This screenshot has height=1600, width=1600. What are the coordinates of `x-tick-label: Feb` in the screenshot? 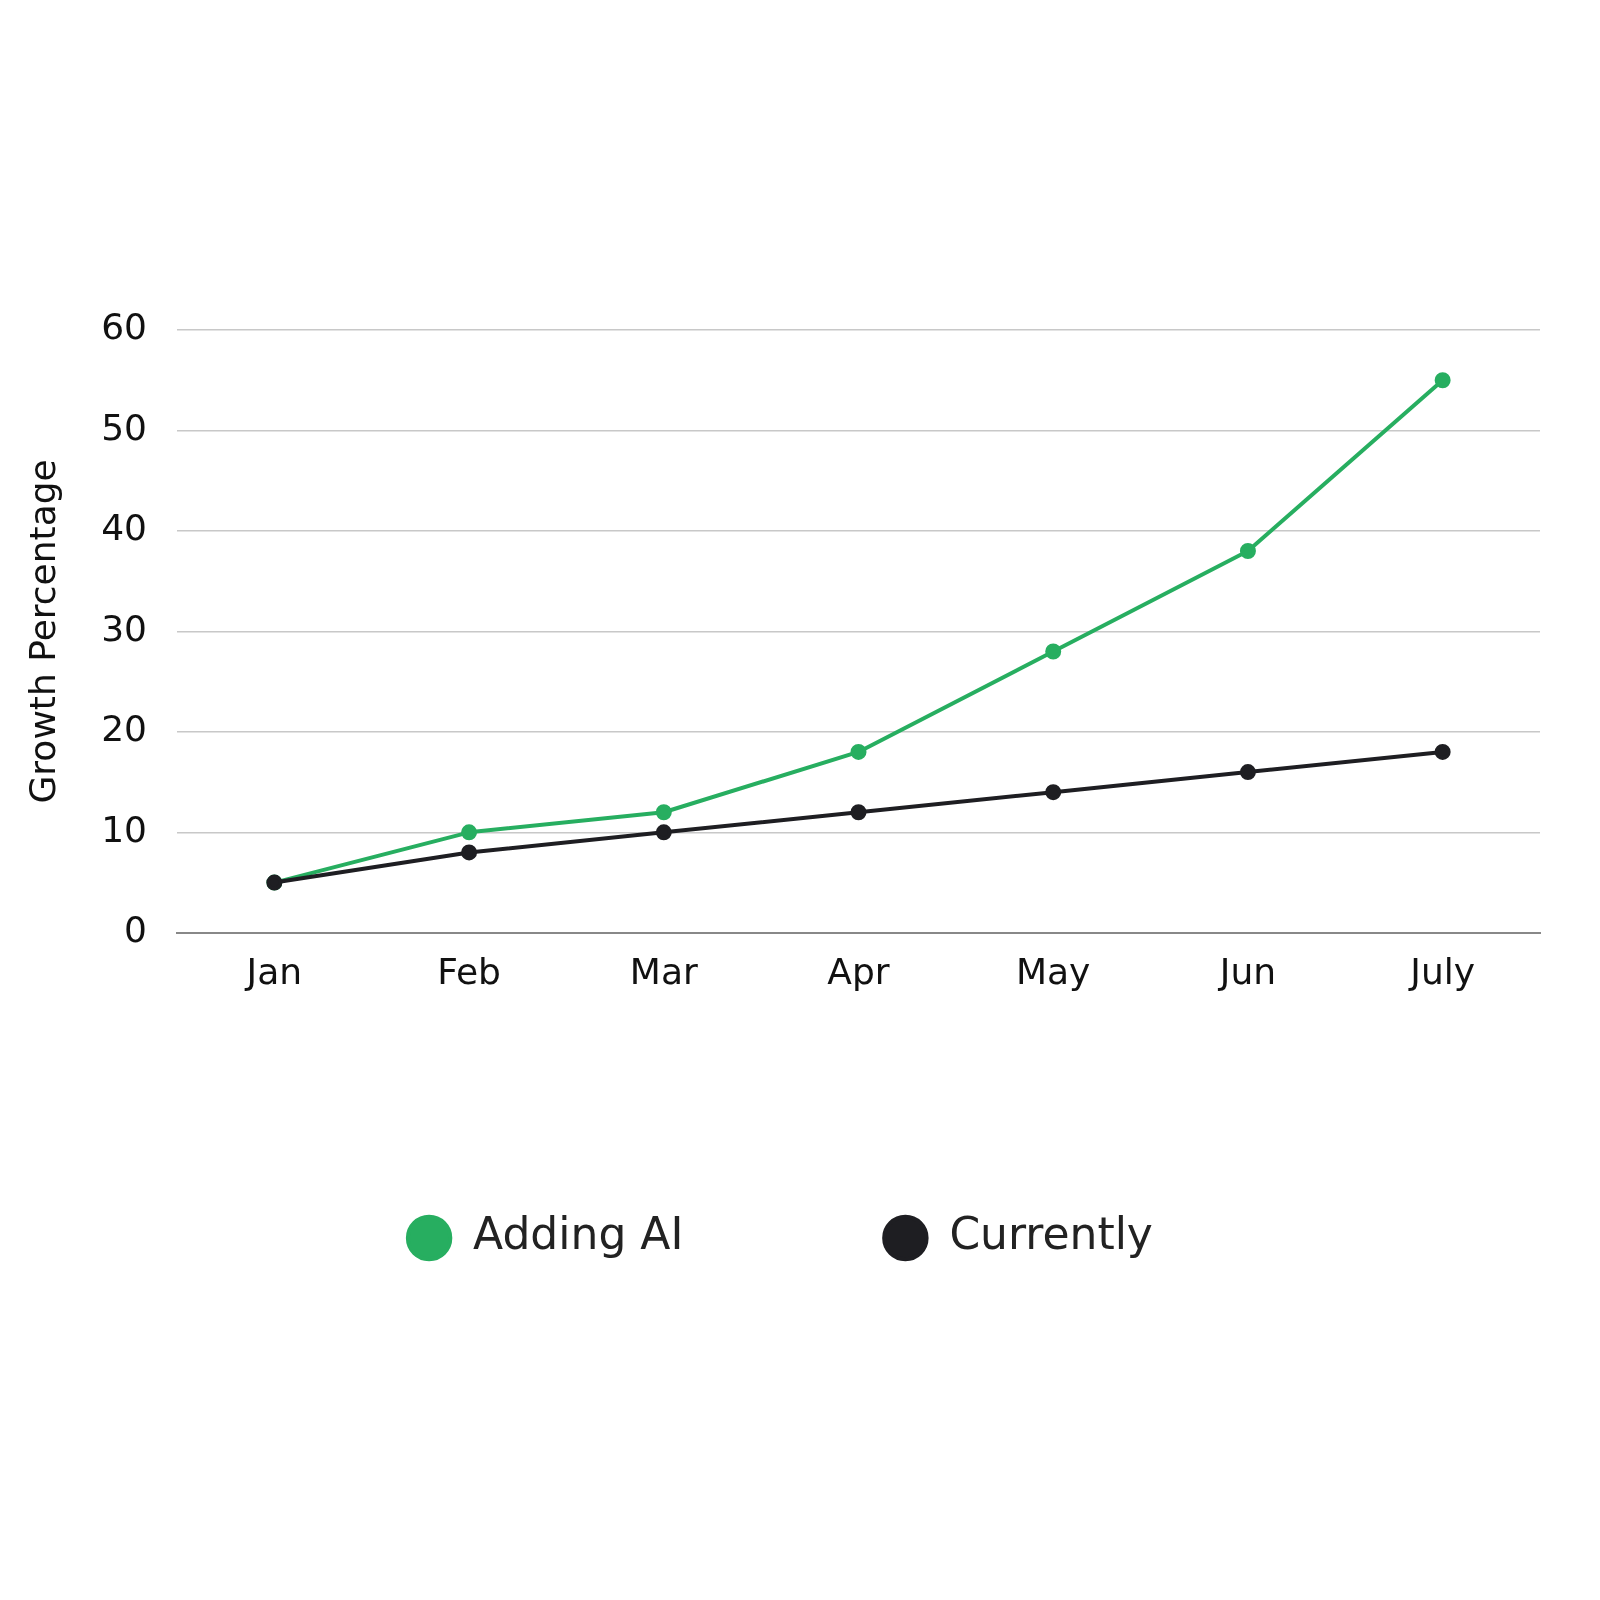 It's located at (469, 971).